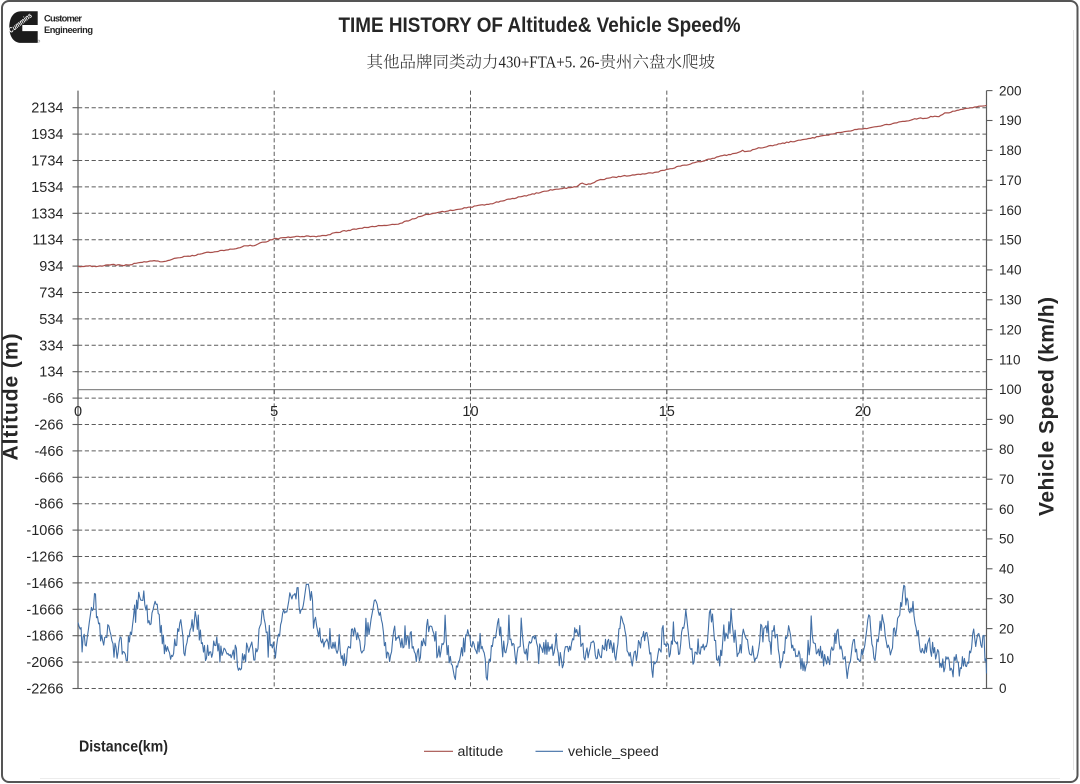 Image resolution: width=1080 pixels, height=784 pixels. I want to click on svg-text: 40, so click(1006, 569).